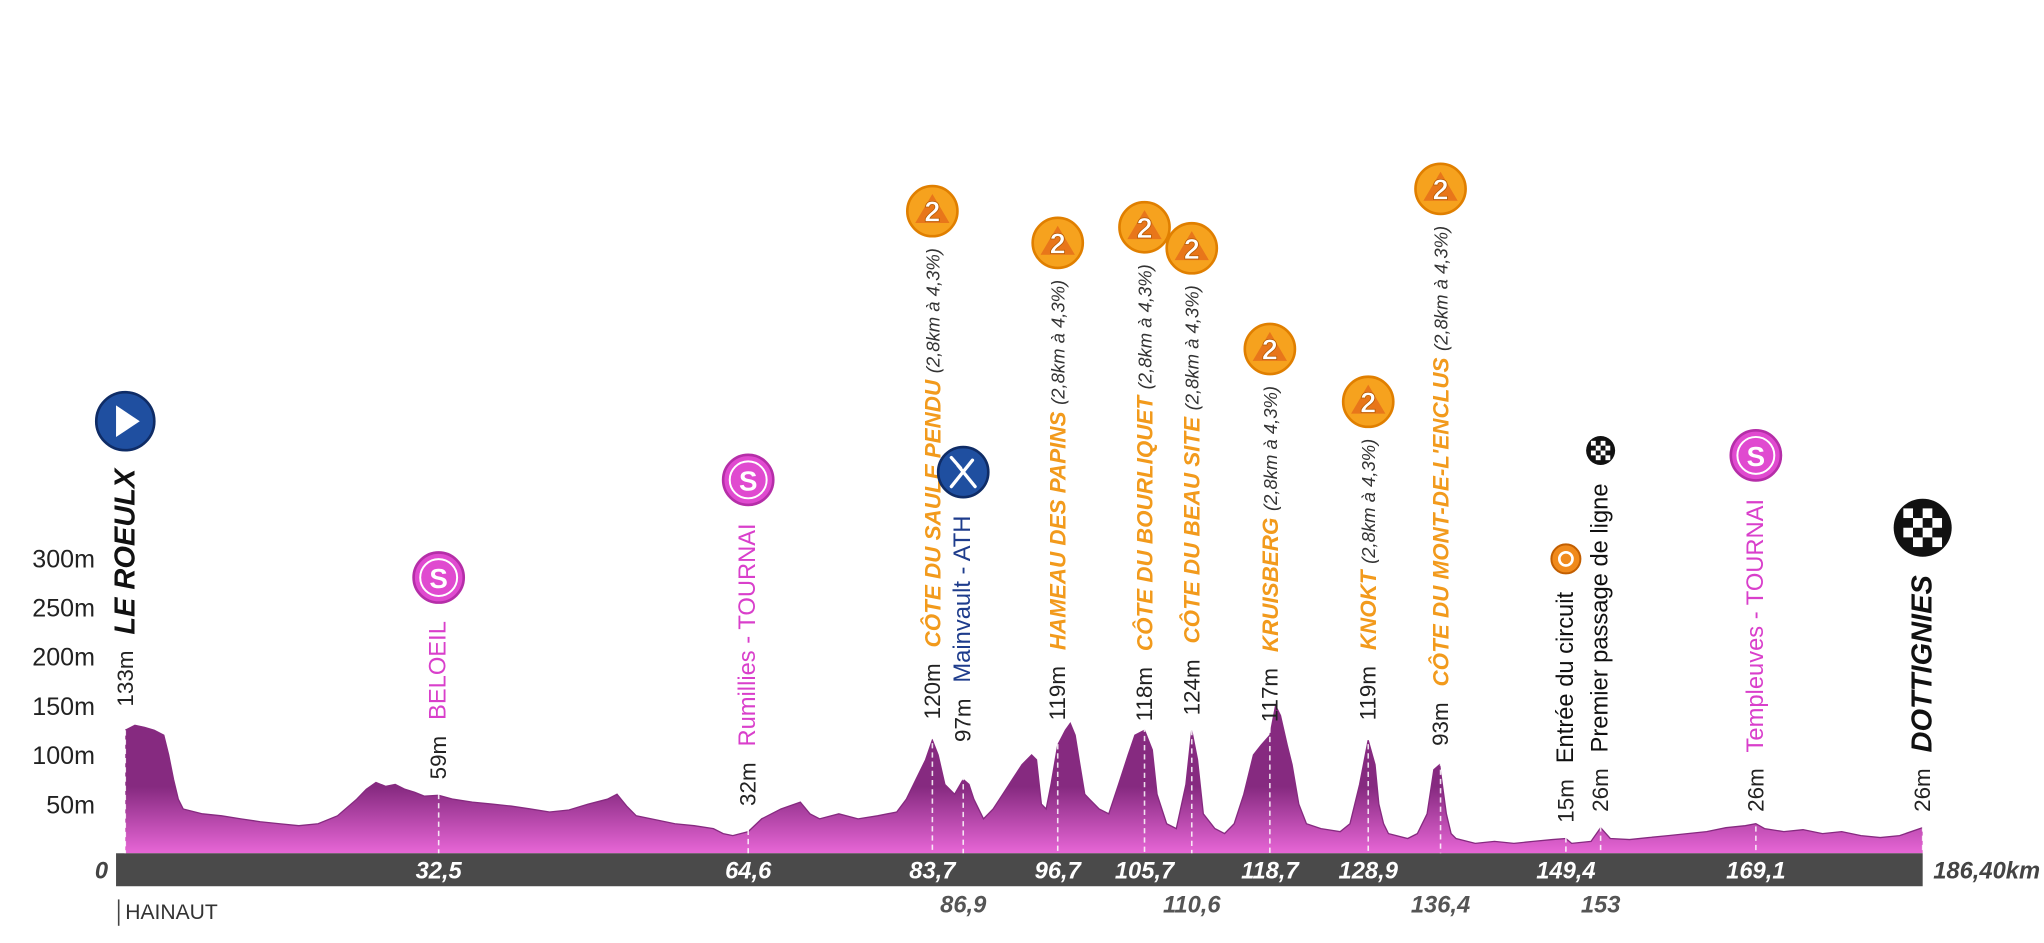  I want to click on x-tick-label: 153, so click(1601, 906).